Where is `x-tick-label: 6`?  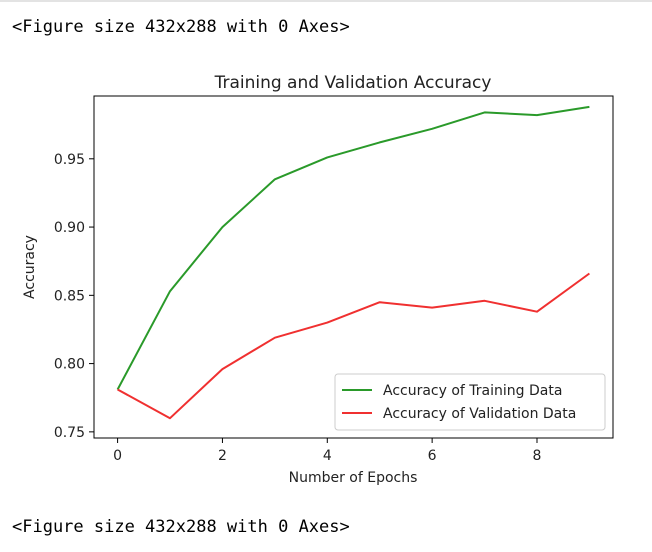
x-tick-label: 6 is located at coordinates (432, 456).